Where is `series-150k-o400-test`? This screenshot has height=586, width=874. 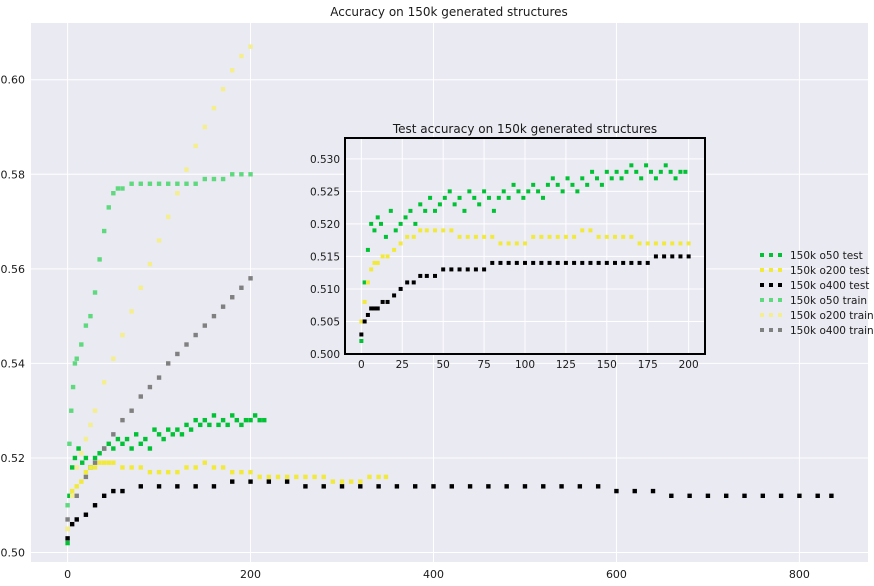
series-150k-o400-test is located at coordinates (449, 510).